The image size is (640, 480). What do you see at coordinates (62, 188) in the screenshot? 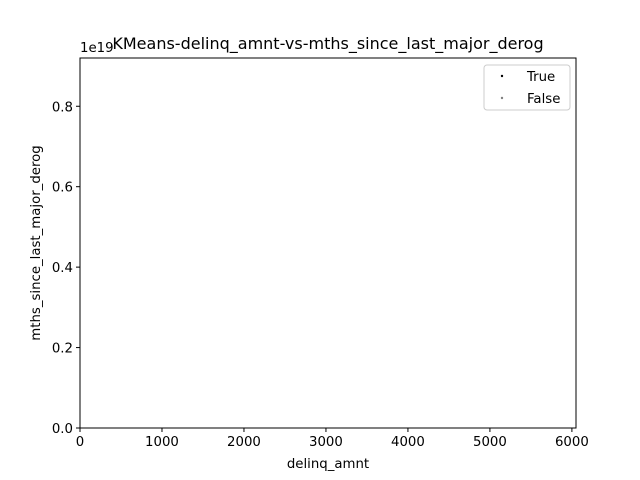
I see `y-tick-label: 0.6` at bounding box center [62, 188].